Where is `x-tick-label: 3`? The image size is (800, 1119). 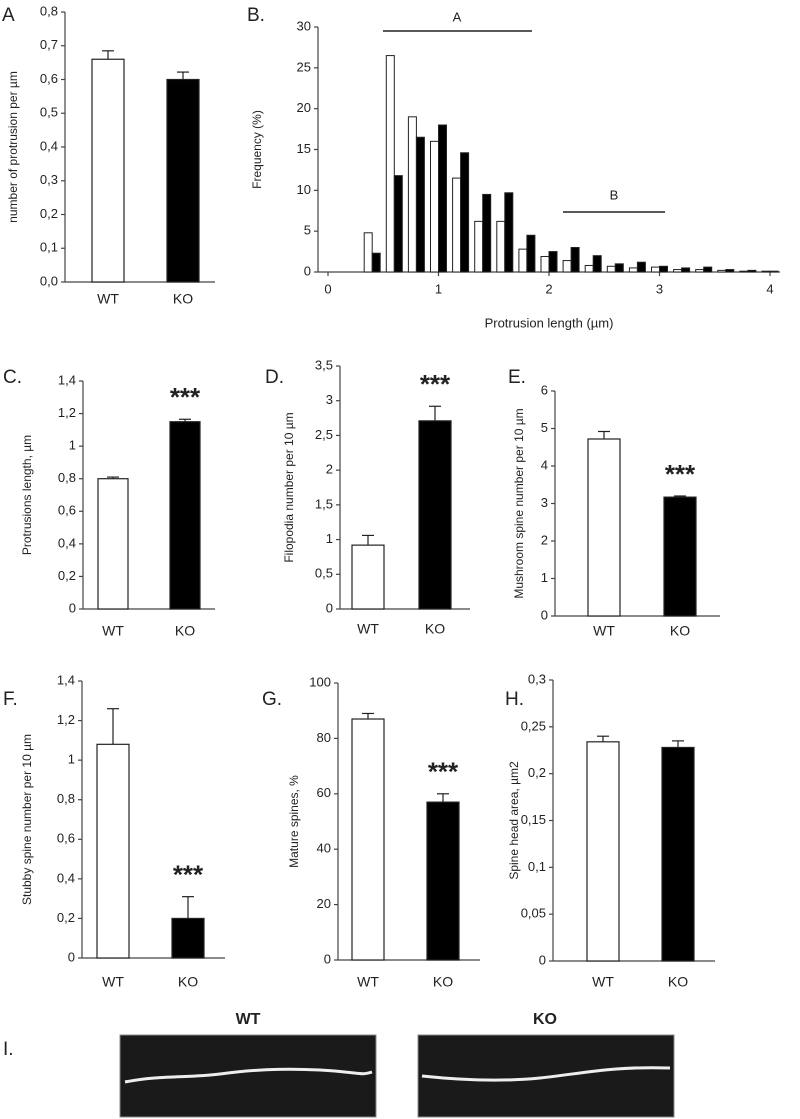 x-tick-label: 3 is located at coordinates (659, 288).